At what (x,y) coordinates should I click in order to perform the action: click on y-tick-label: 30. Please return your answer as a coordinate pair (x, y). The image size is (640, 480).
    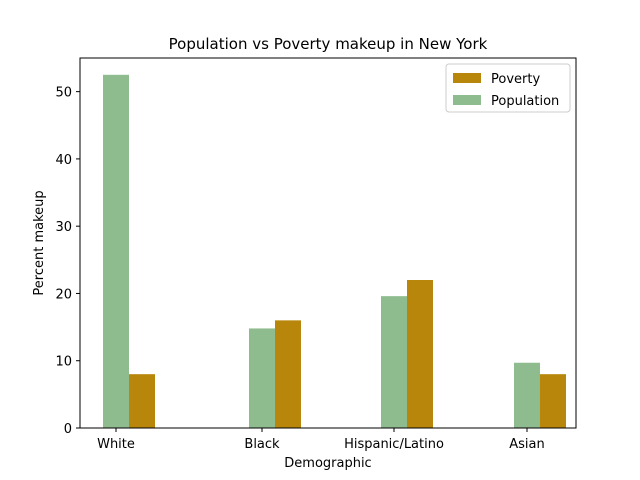
    Looking at the image, I should click on (63, 227).